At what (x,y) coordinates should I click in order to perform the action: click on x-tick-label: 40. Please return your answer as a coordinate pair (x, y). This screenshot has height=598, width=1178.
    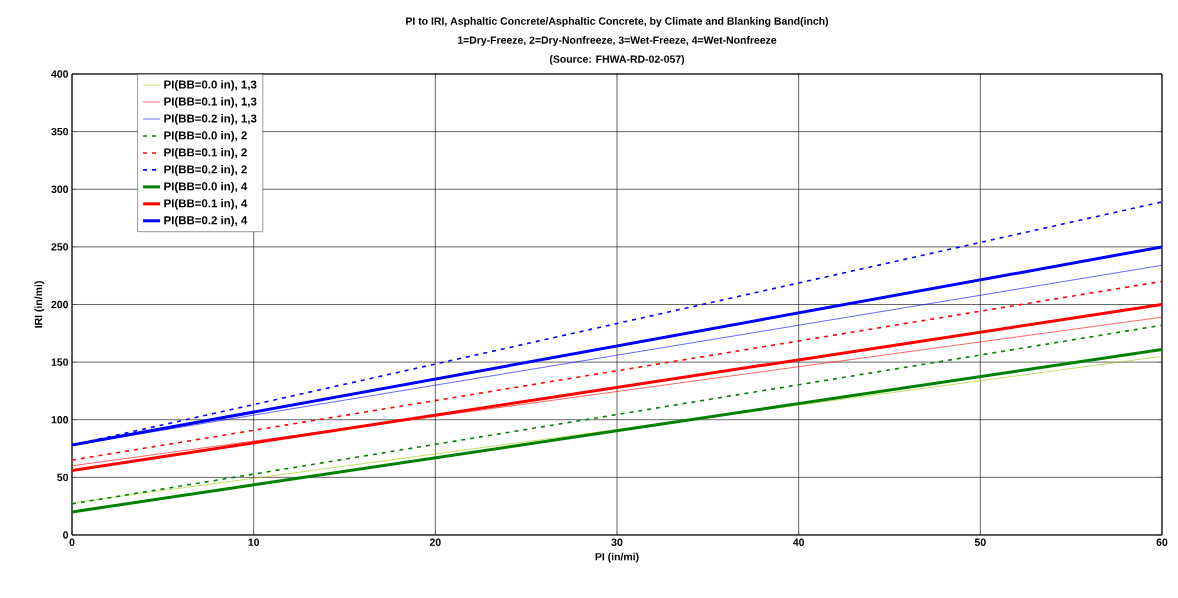
    Looking at the image, I should click on (799, 542).